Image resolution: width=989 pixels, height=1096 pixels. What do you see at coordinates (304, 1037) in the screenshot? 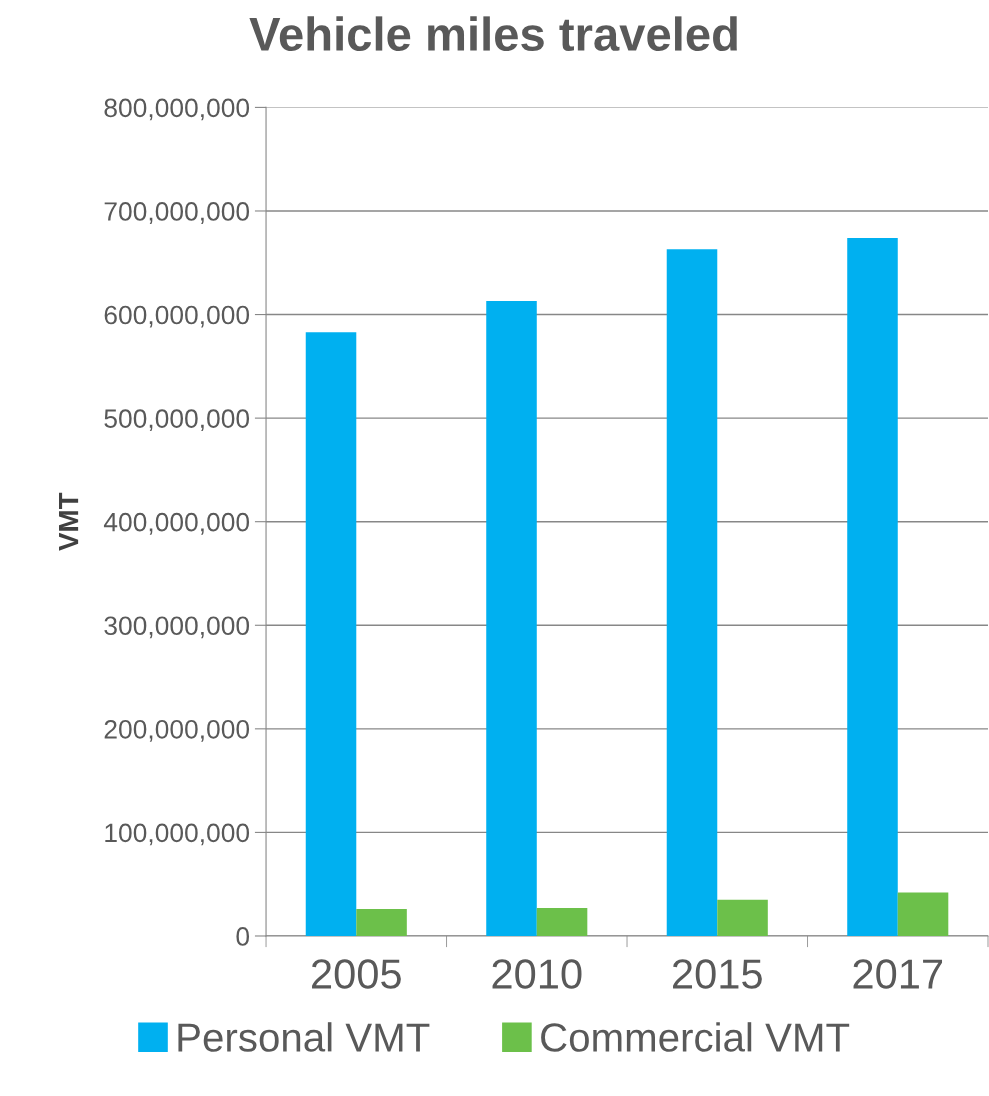
I see `legend-label: Personal VMT` at bounding box center [304, 1037].